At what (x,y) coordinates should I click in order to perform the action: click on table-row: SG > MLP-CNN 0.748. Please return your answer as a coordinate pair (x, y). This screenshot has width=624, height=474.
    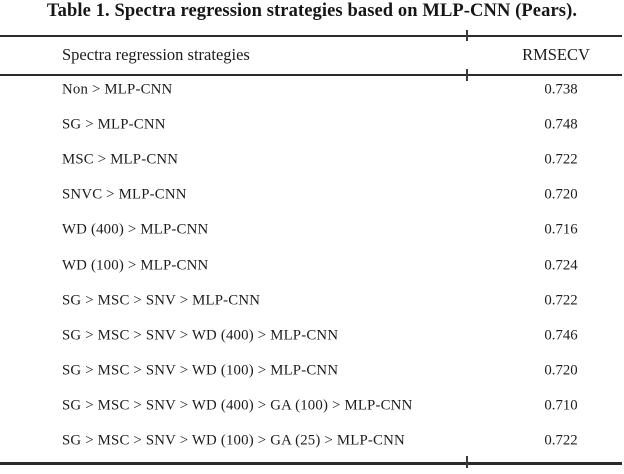
    Looking at the image, I should click on (312, 124).